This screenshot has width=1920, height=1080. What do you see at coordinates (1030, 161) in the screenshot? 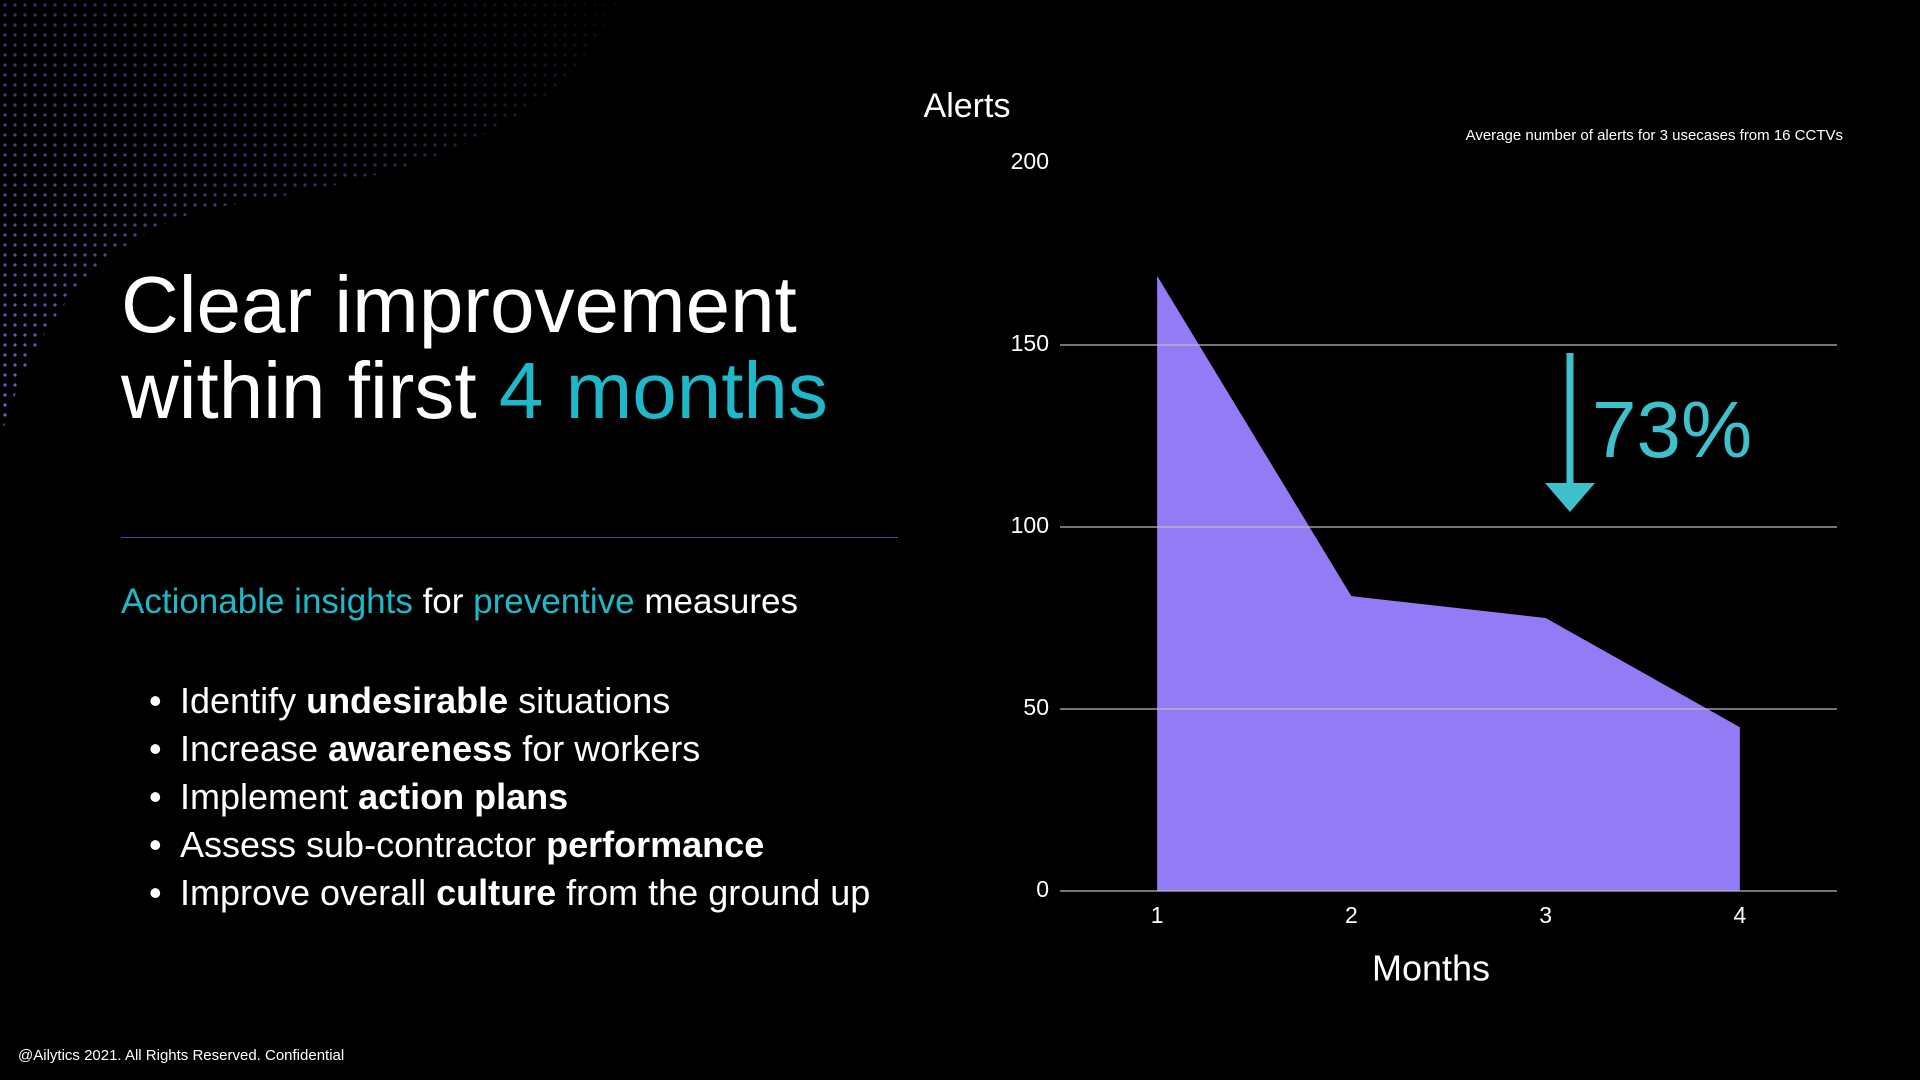
I see `y-tick-label: 200` at bounding box center [1030, 161].